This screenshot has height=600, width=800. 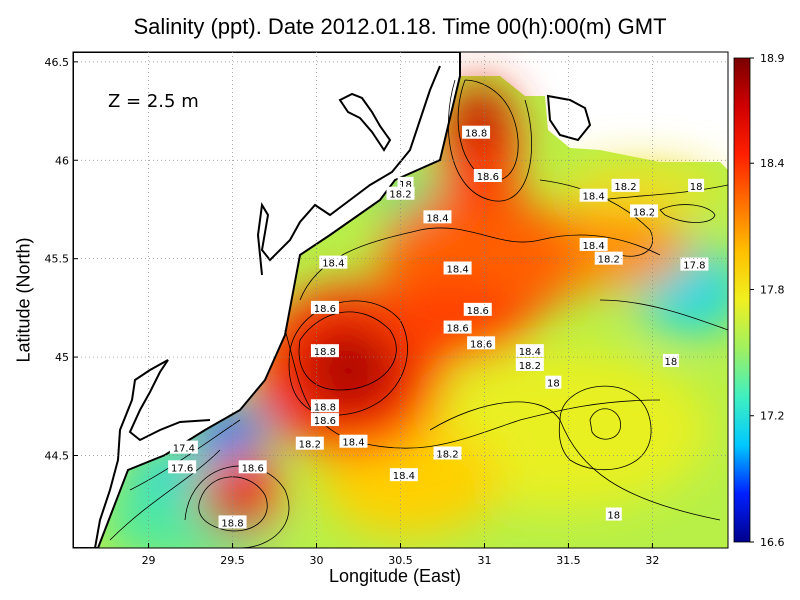 What do you see at coordinates (772, 416) in the screenshot?
I see `colorbar-tick-label: 17.2` at bounding box center [772, 416].